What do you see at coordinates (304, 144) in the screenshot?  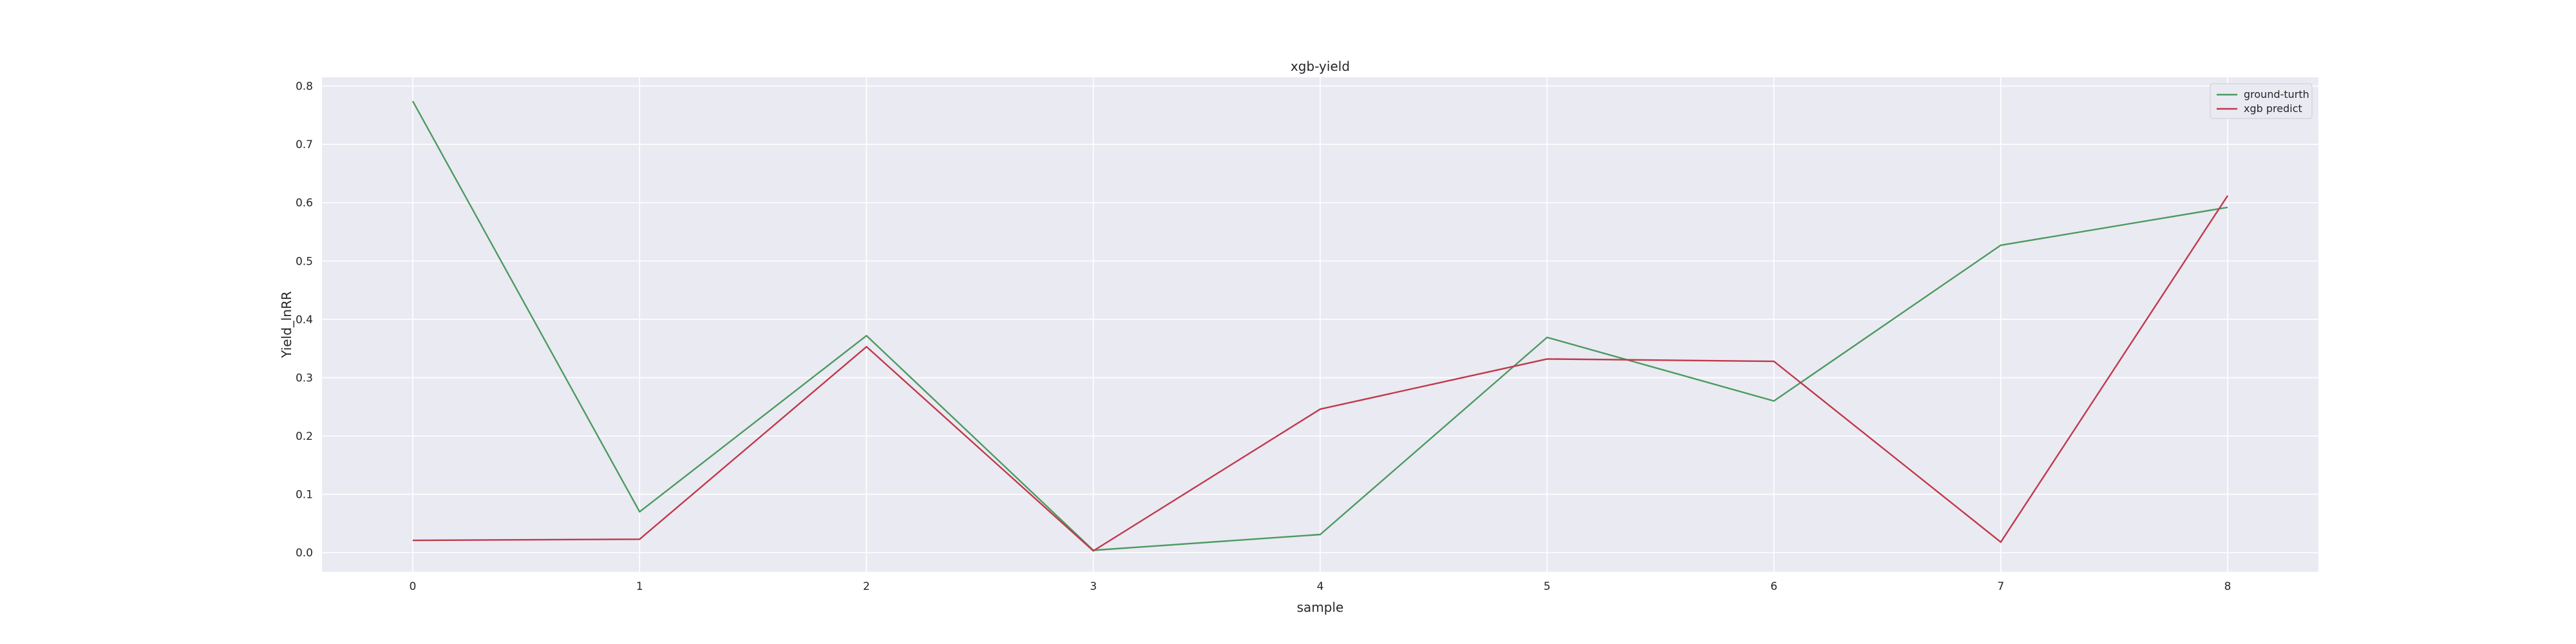 I see `y-tick-label: 0.7` at bounding box center [304, 144].